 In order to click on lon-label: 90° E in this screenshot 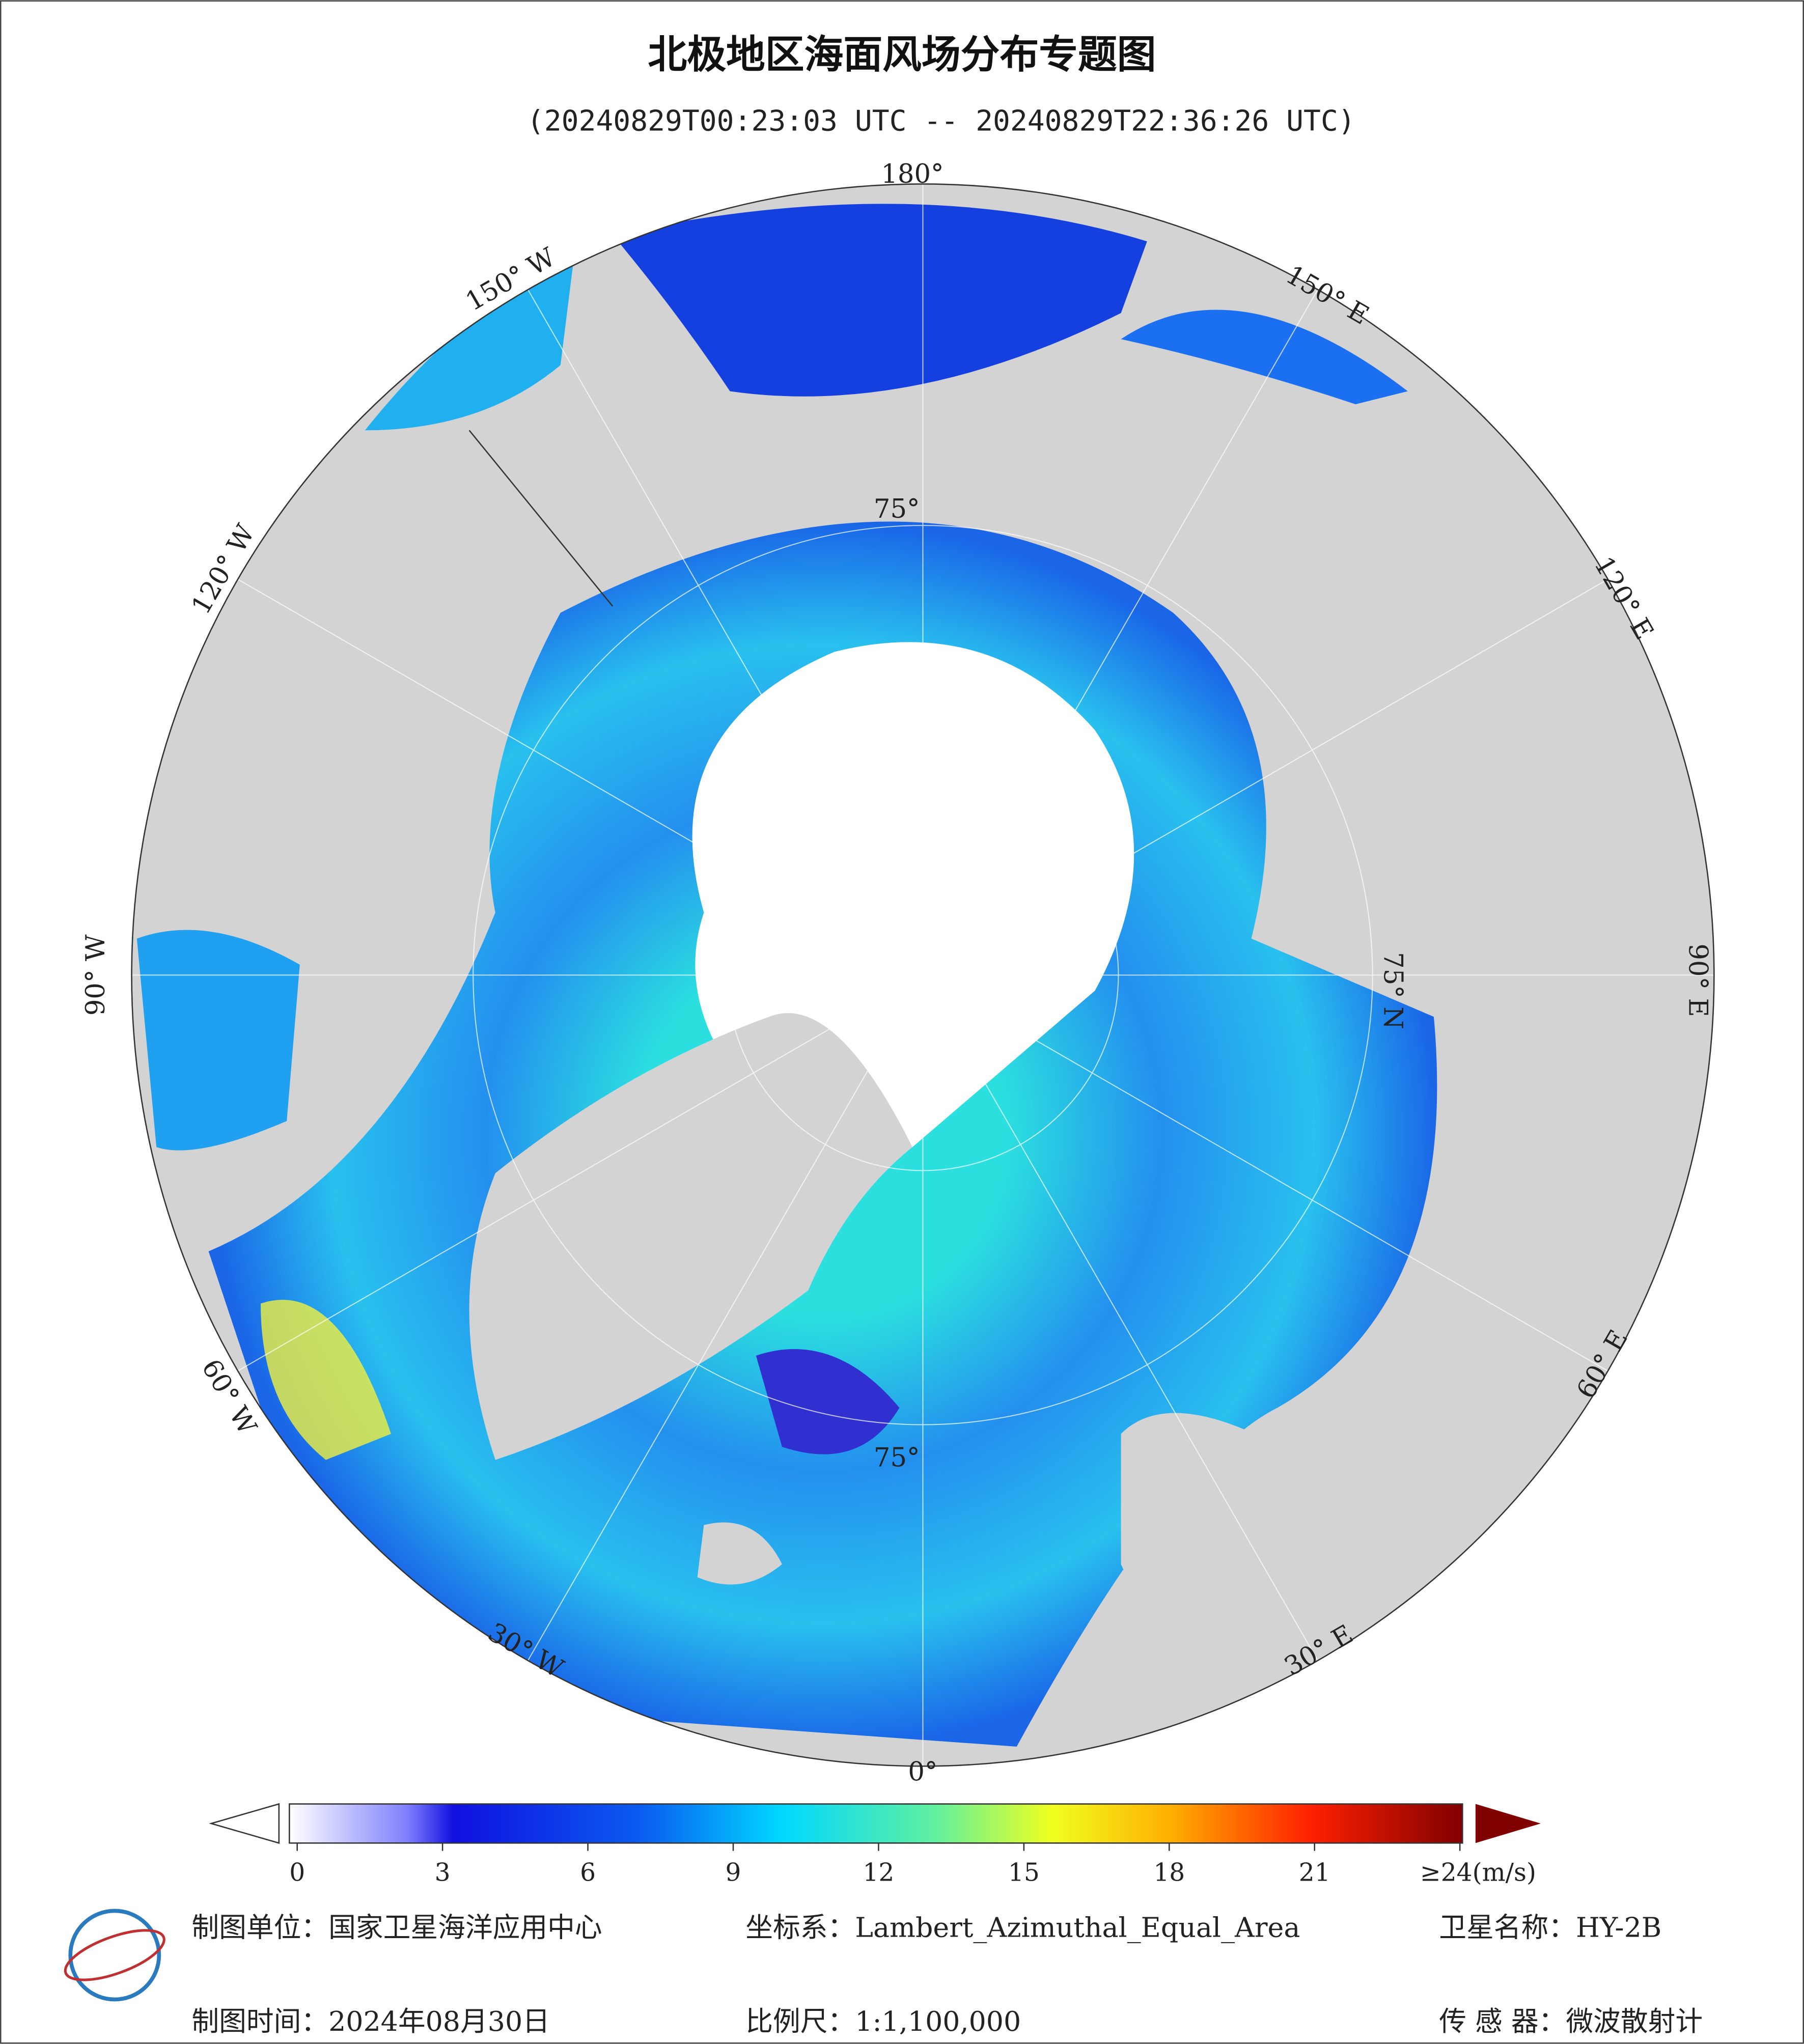, I will do `click(1698, 980)`.